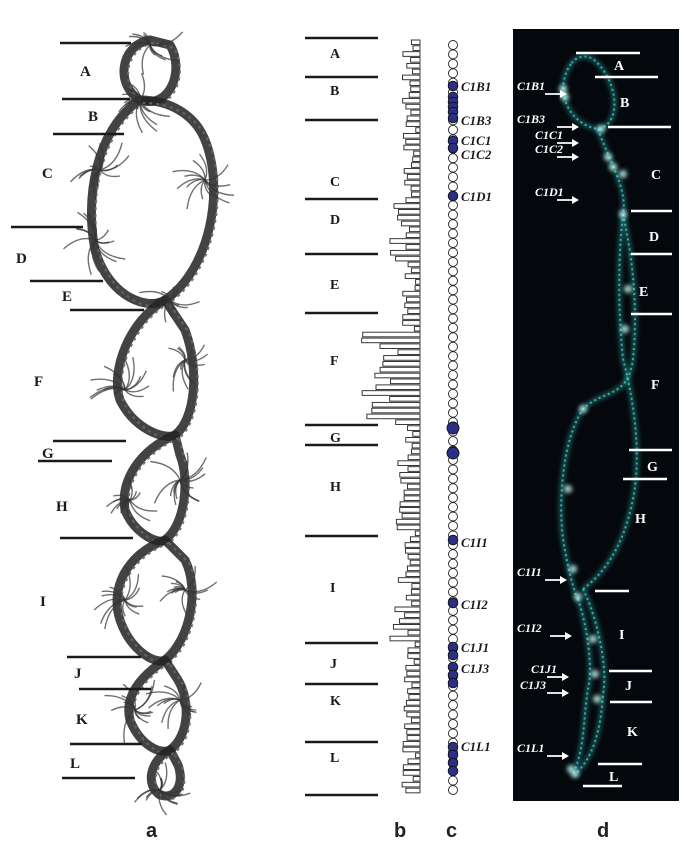 This screenshot has height=847, width=684. I want to click on chromosome-loop, so click(154, 600).